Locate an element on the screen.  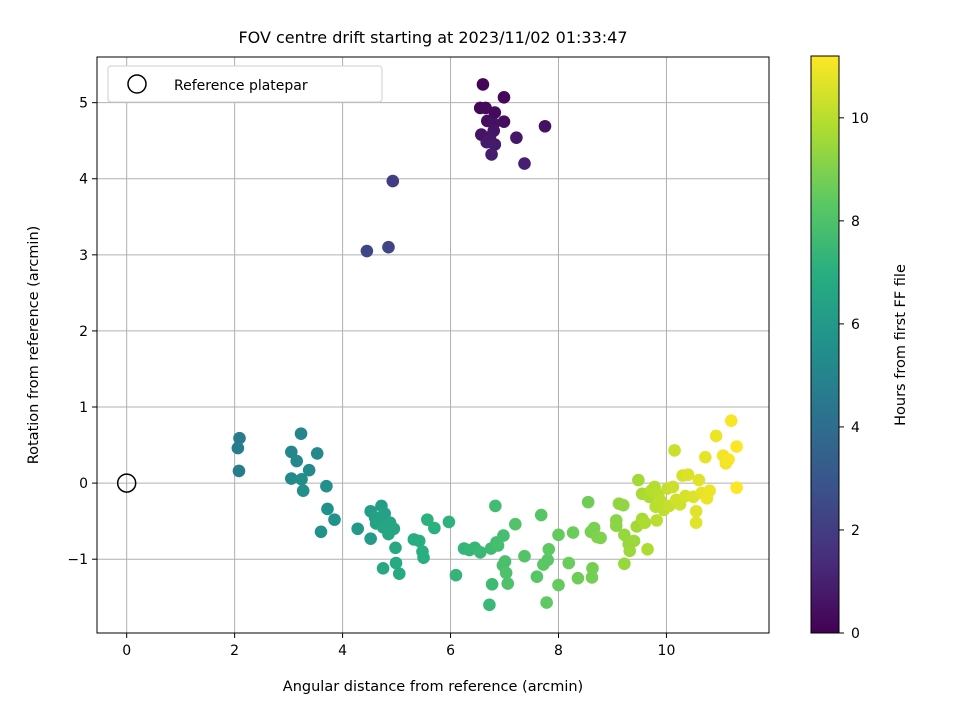
colorbar-tick-label: 8 is located at coordinates (855, 222).